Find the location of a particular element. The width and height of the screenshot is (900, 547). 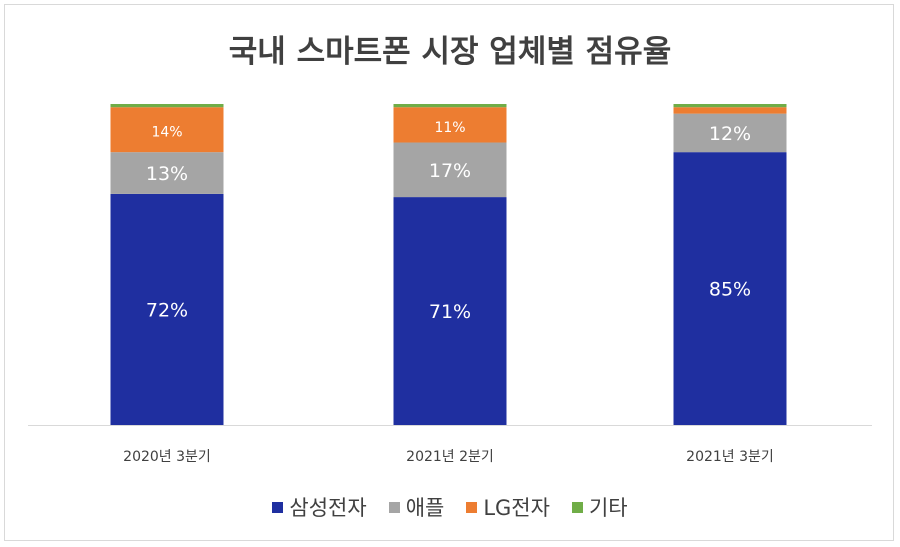

data-label: 17% is located at coordinates (450, 171).